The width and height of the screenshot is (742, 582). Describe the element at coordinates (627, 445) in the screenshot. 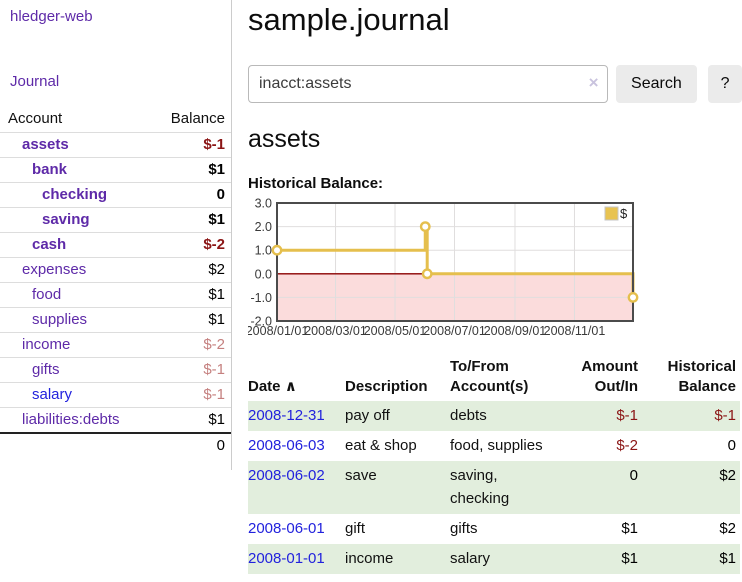

I see `transaction-amount: $-2` at that location.